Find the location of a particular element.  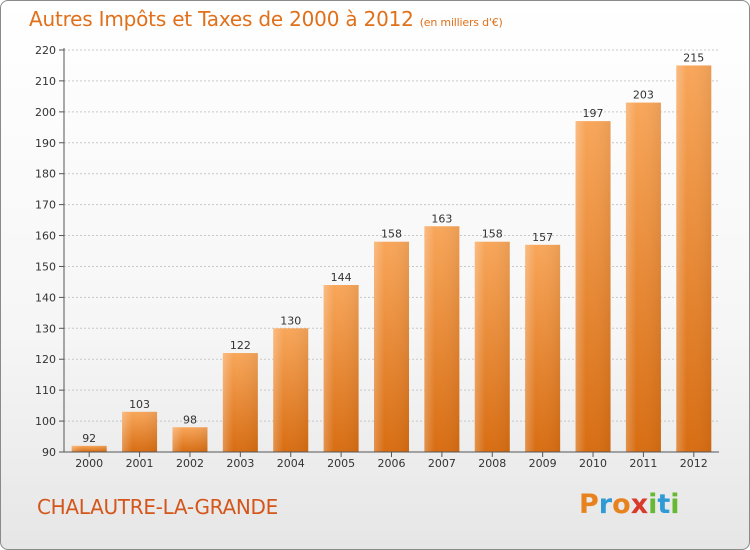

logo-letter: o is located at coordinates (621, 504).